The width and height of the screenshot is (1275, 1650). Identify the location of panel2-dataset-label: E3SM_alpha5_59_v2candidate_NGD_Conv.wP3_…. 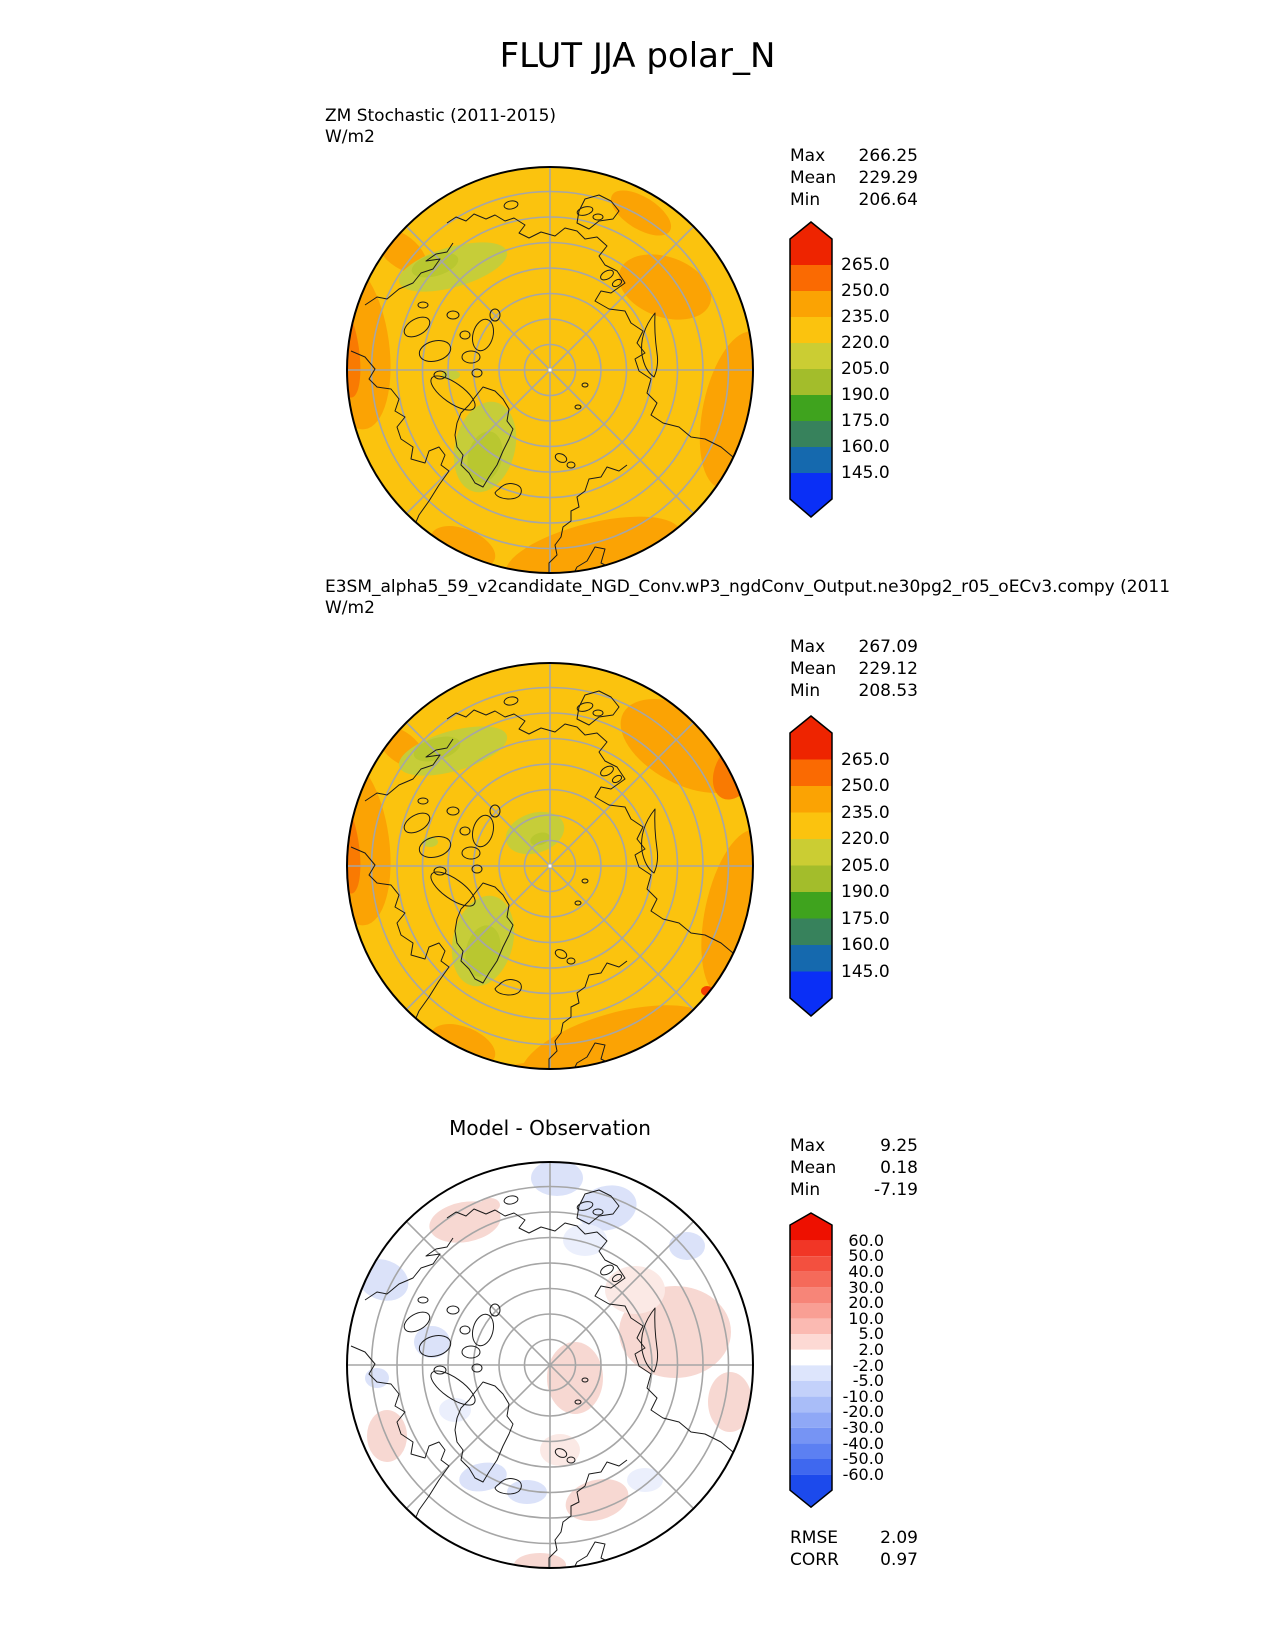
(748, 587).